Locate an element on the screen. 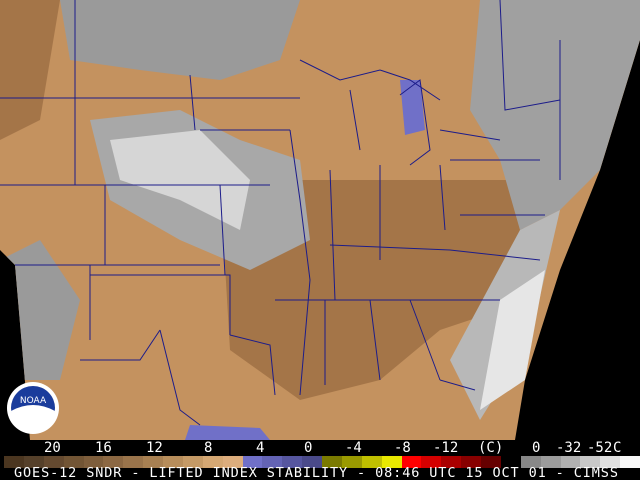 The image size is (640, 480). cloud-region-north is located at coordinates (180, 40).